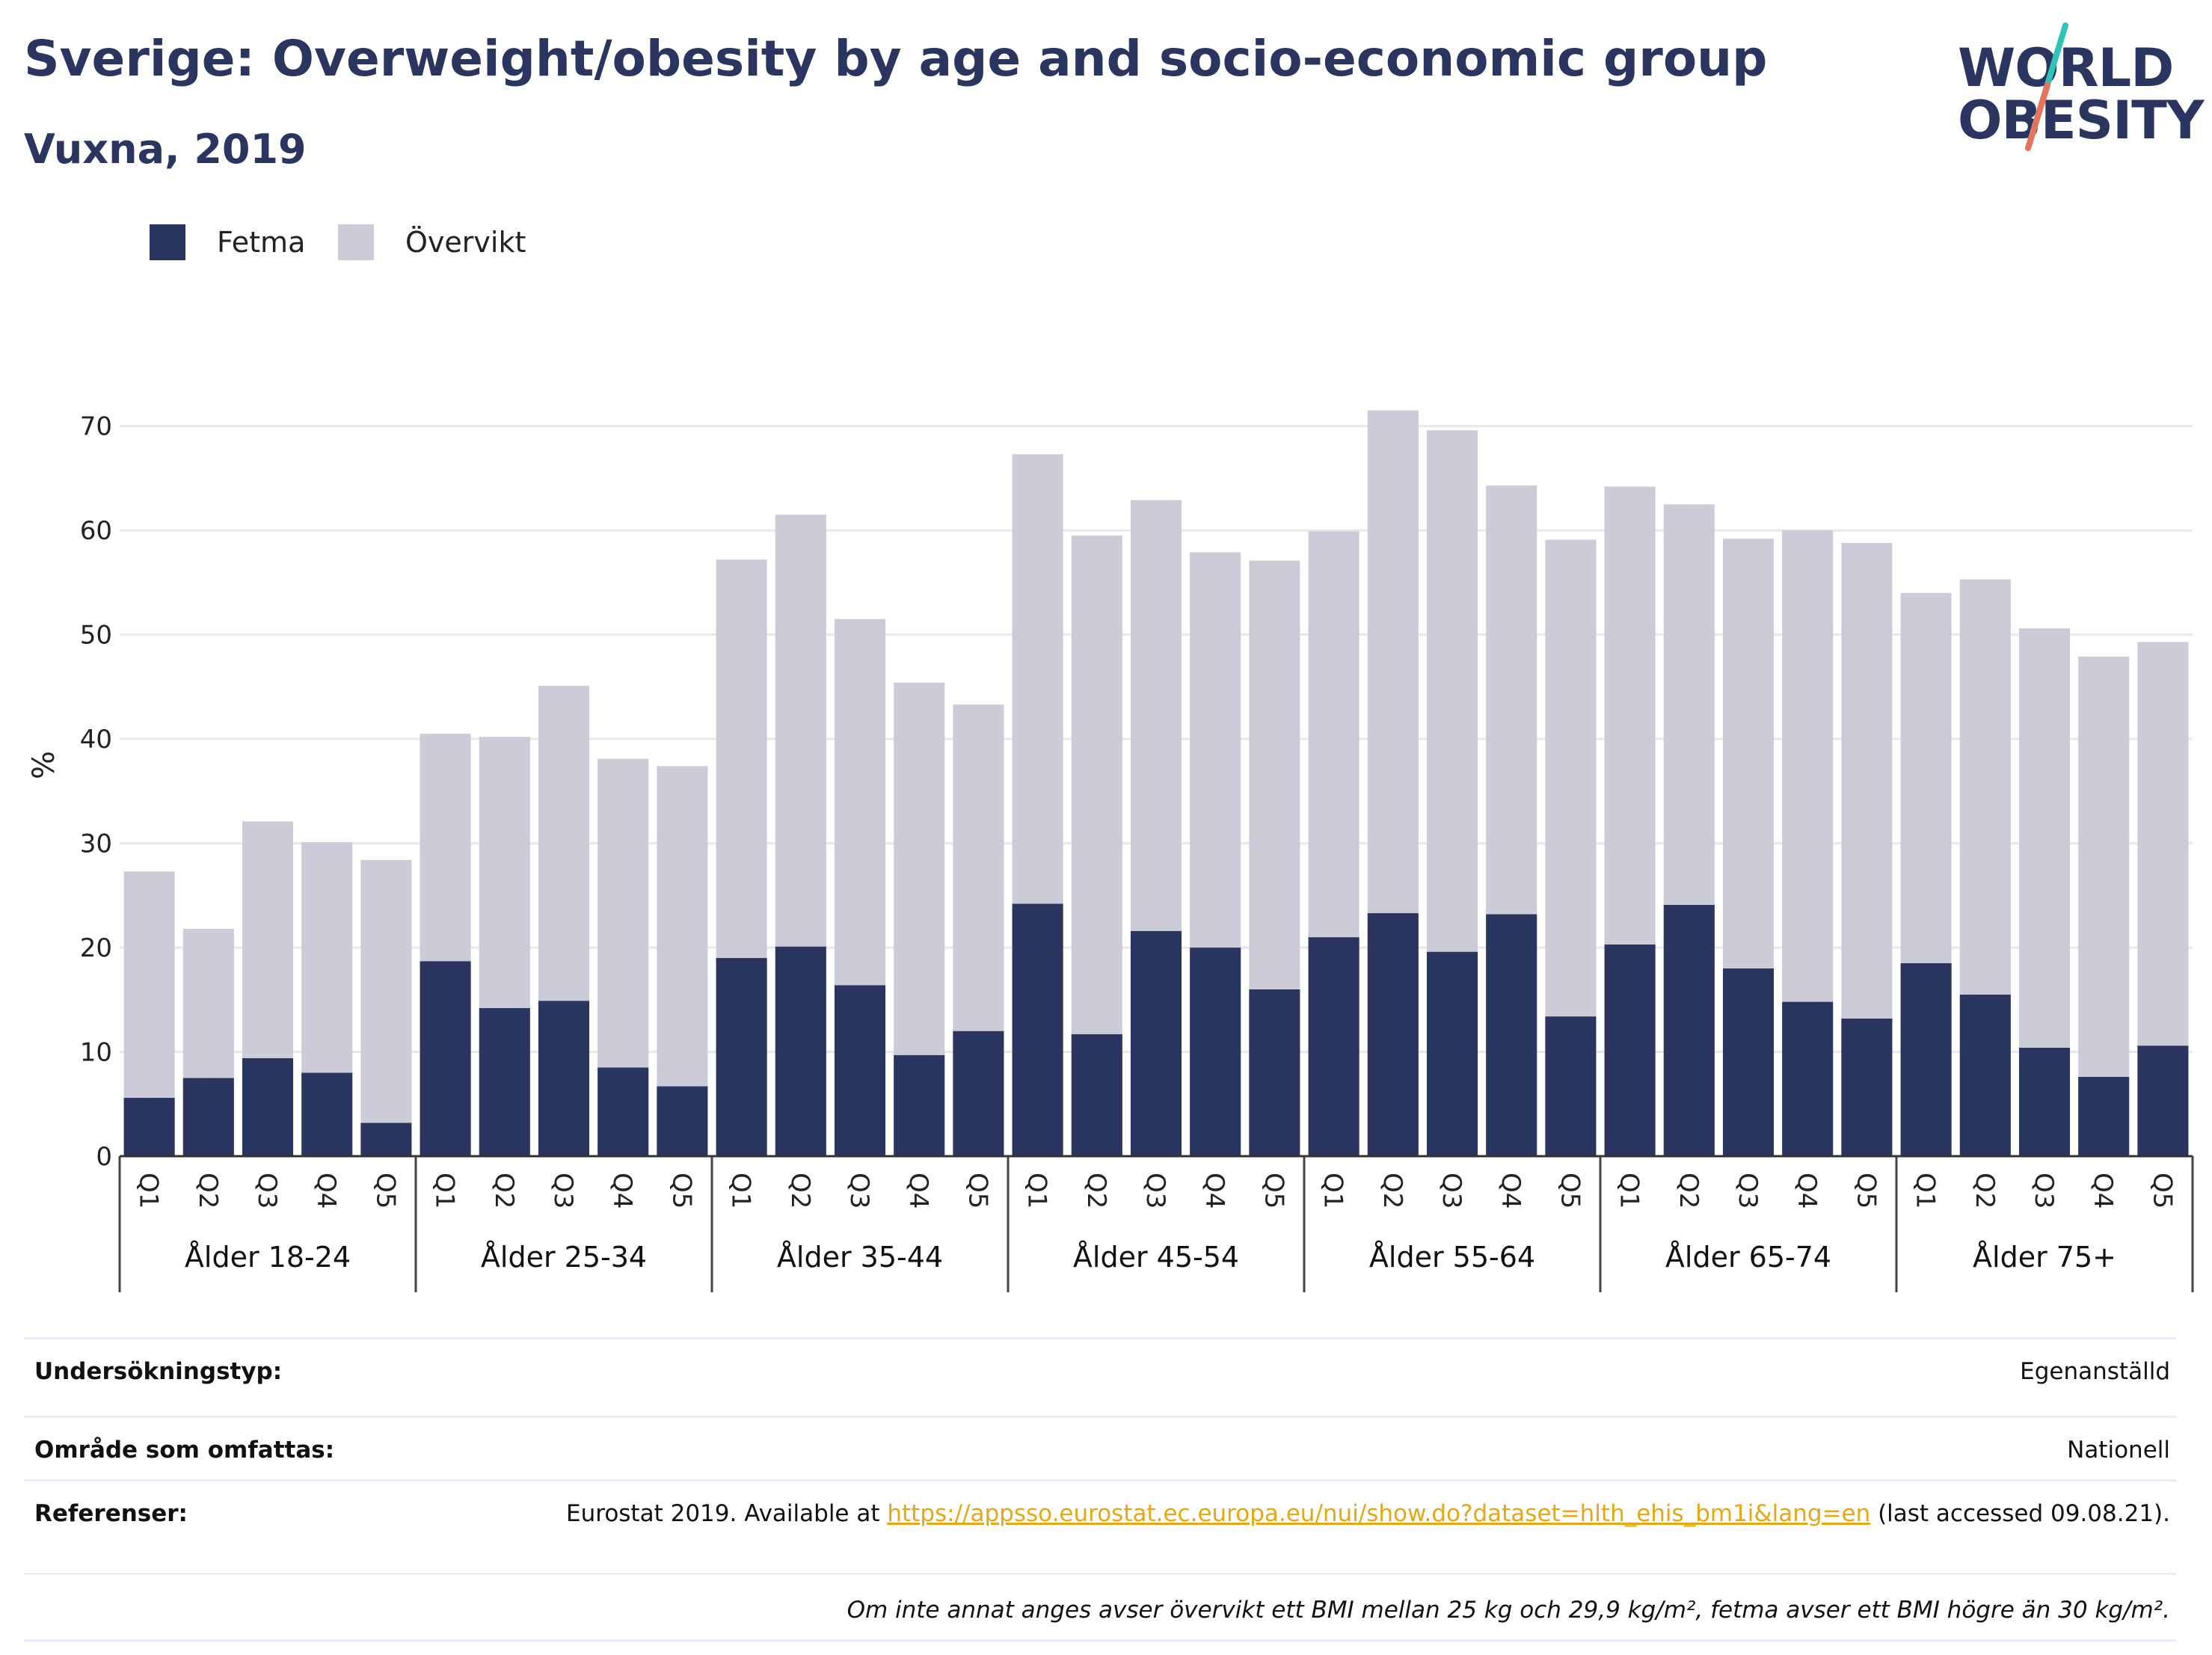 This screenshot has height=1655, width=2212. Describe the element at coordinates (104, 1157) in the screenshot. I see `y-tick-label: 0` at that location.